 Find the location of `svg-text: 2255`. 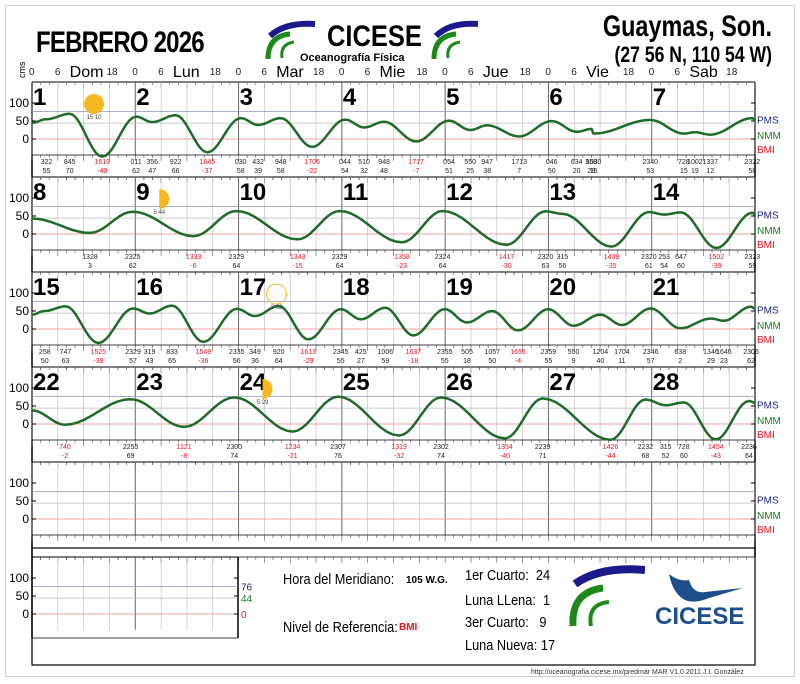

svg-text: 2255 is located at coordinates (131, 447).